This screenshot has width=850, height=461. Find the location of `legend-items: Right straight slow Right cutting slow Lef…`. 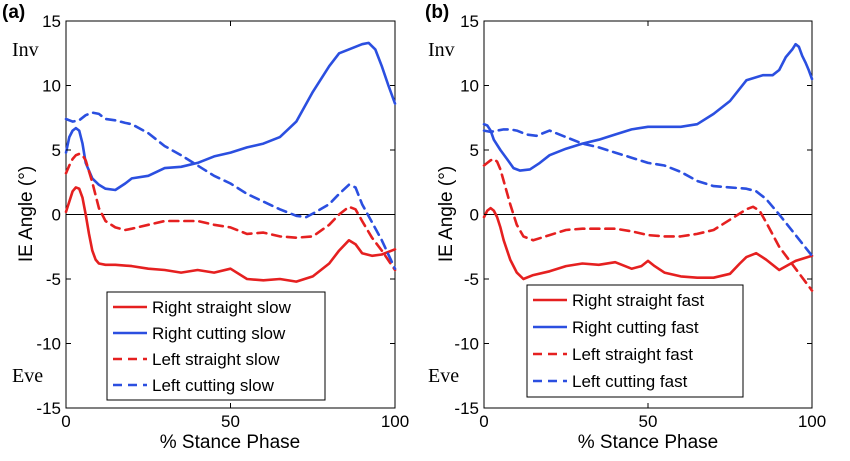

legend-items: Right straight slow Right cutting slow Lef… is located at coordinates (202, 346).